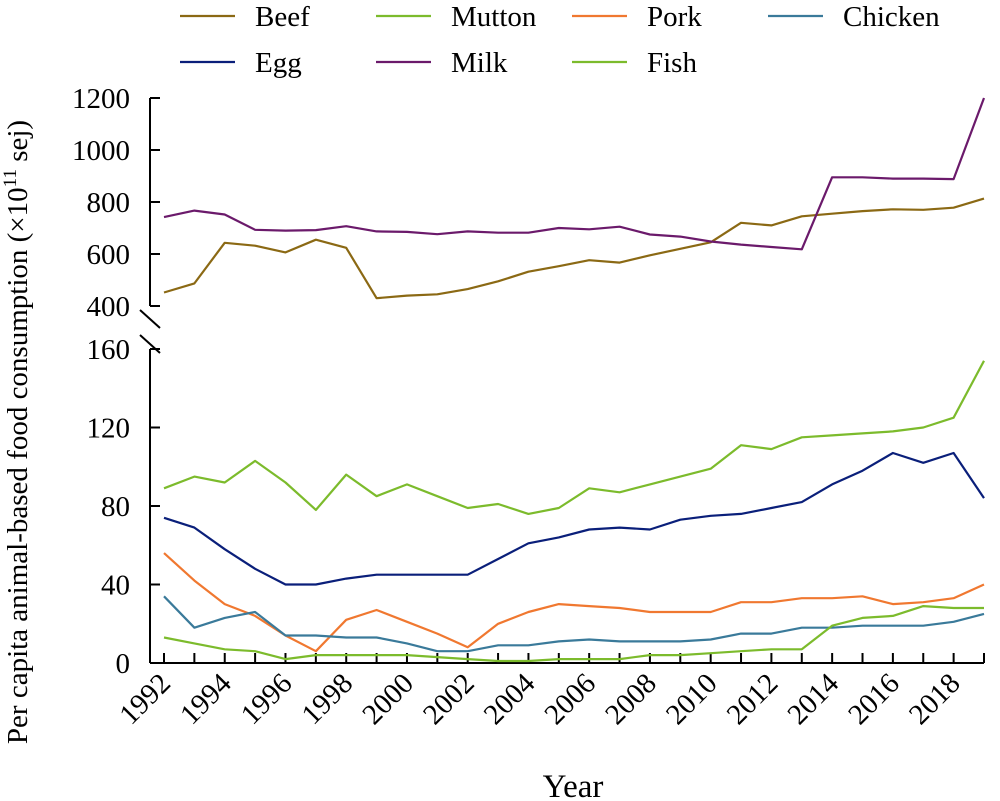 The height and width of the screenshot is (801, 1000). Describe the element at coordinates (282, 17) in the screenshot. I see `legend-label: Beef` at that location.